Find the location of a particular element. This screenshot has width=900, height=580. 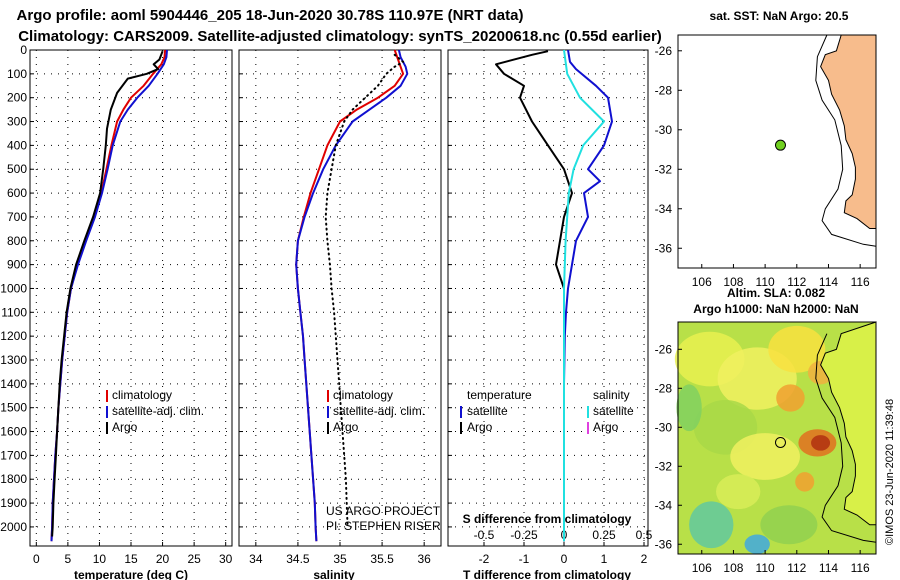

sla-latitude-ticks: -26 -28 -30 -32 -34 -36 is located at coordinates (668, 446).